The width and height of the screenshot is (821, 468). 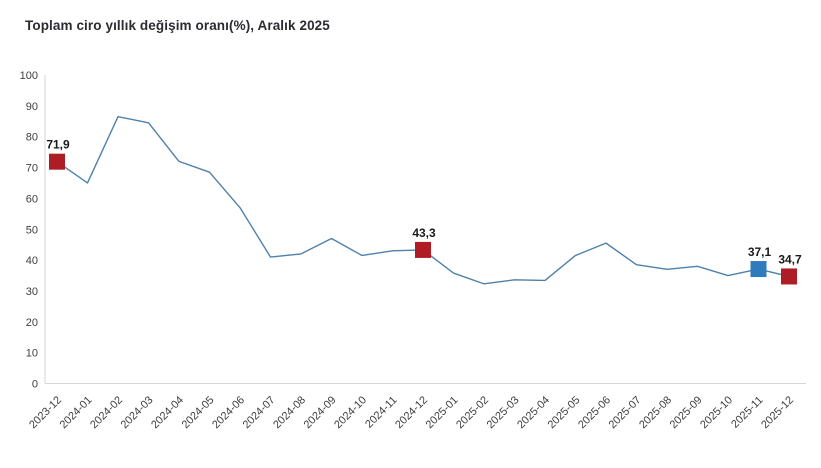 What do you see at coordinates (259, 412) in the screenshot?
I see `x-tick-label: 2024-07` at bounding box center [259, 412].